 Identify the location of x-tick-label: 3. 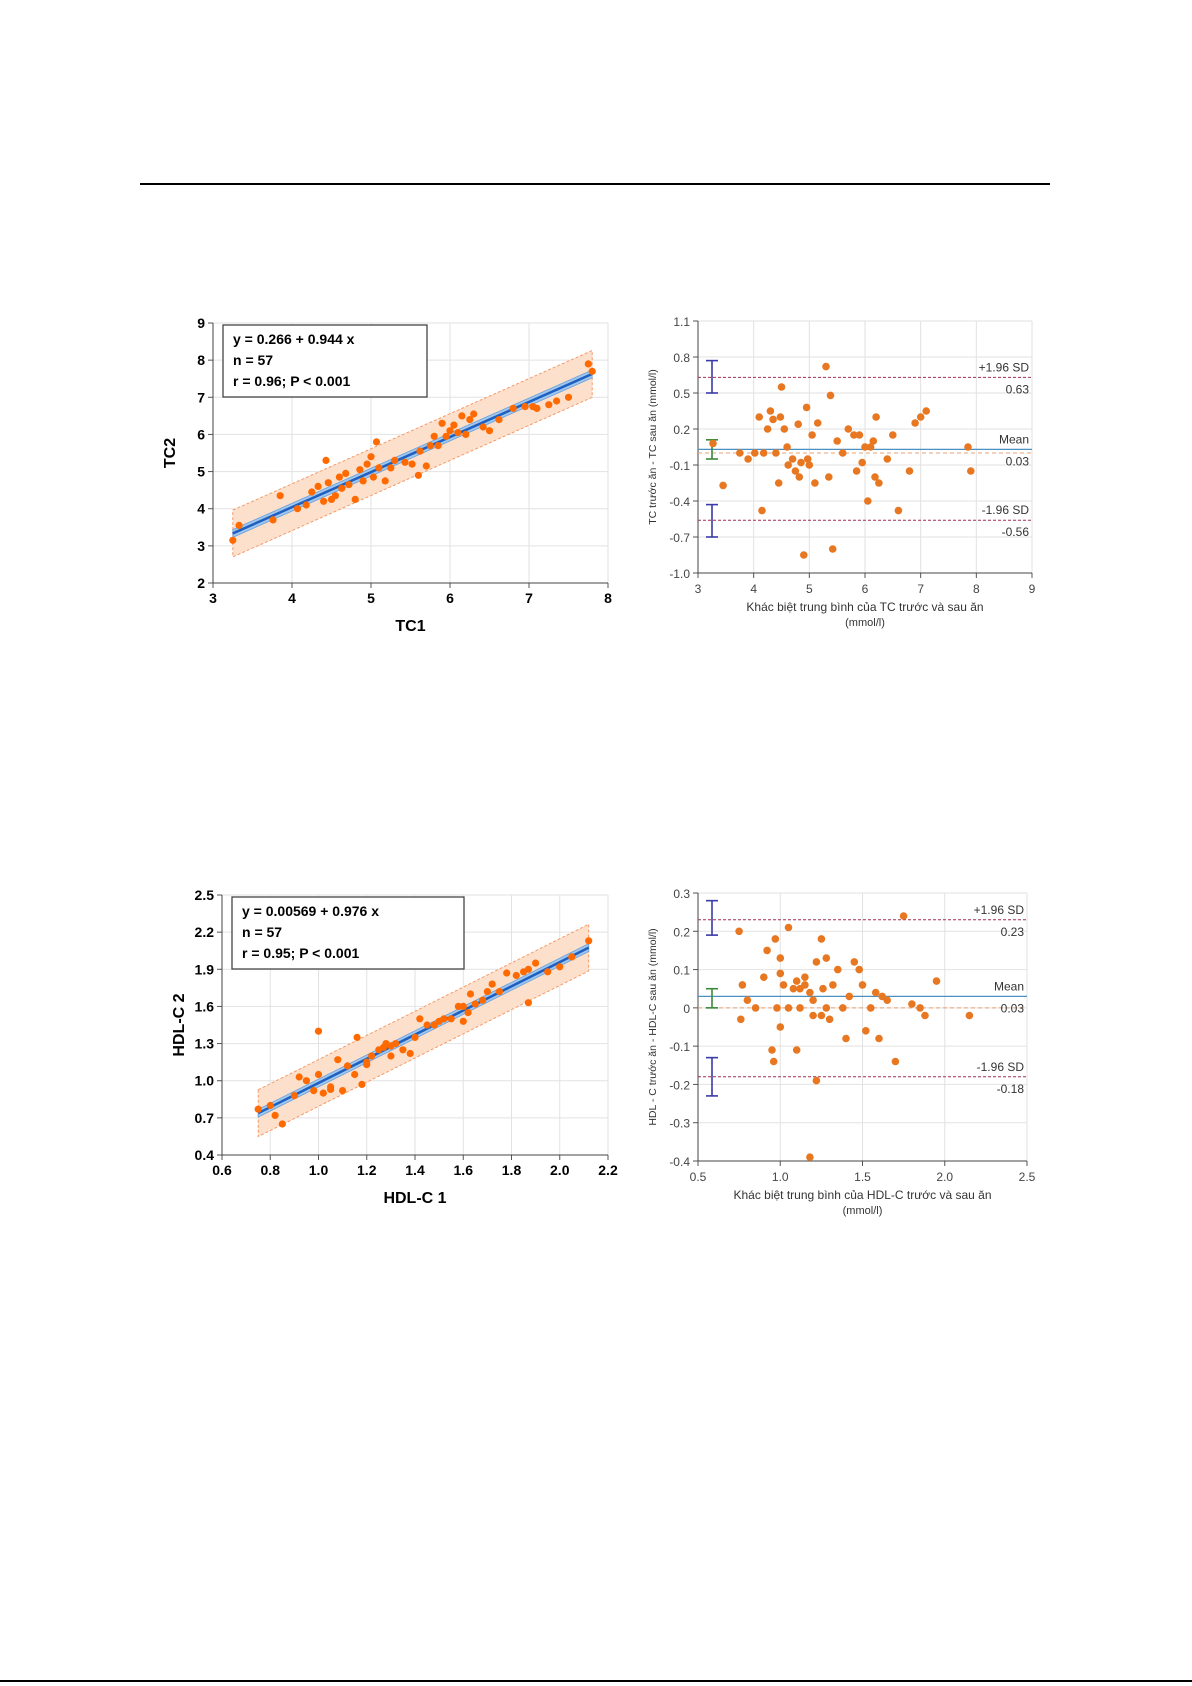
(213, 598).